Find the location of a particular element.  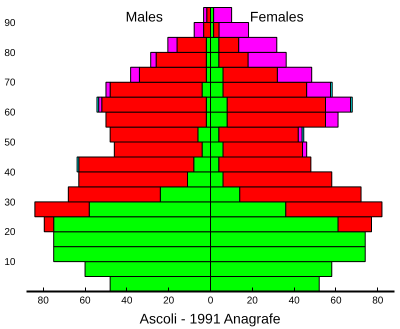

y-tick-label: 90 is located at coordinates (10, 23).